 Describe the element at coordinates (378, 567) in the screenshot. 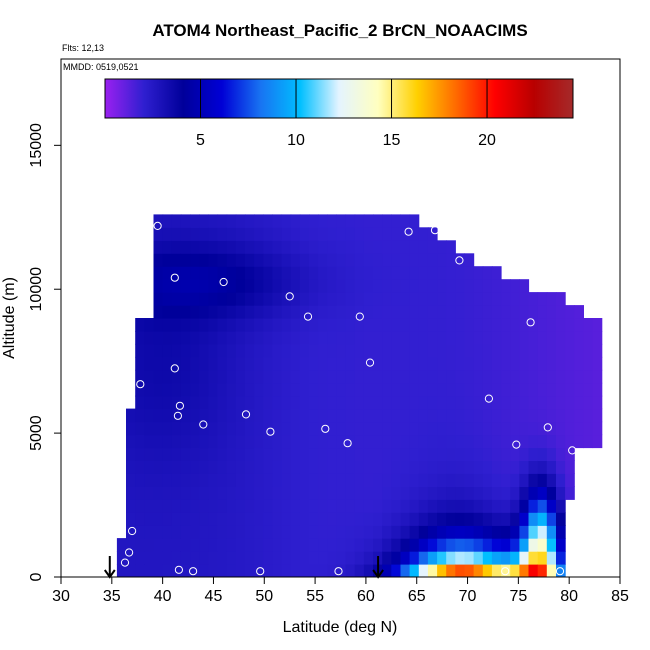

I see `down-arrow-icon` at that location.